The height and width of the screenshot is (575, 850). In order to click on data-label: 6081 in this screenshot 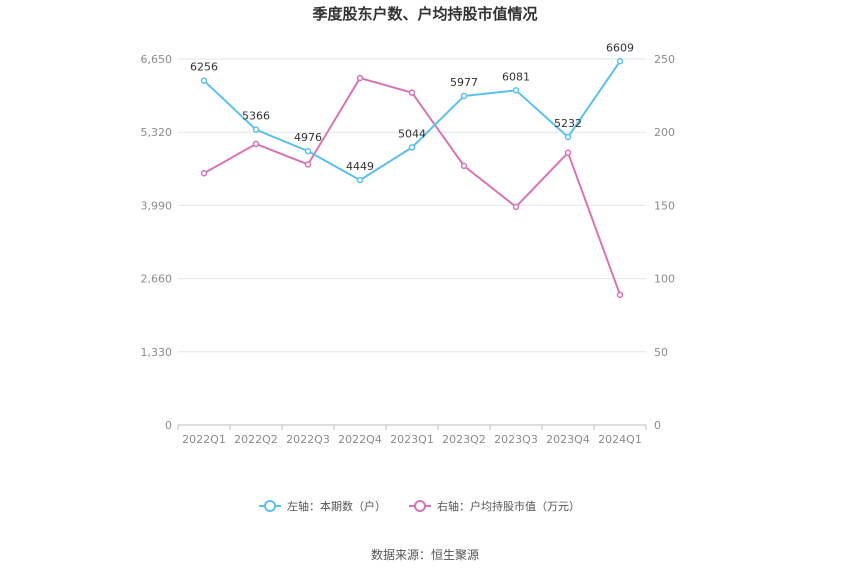, I will do `click(516, 76)`.